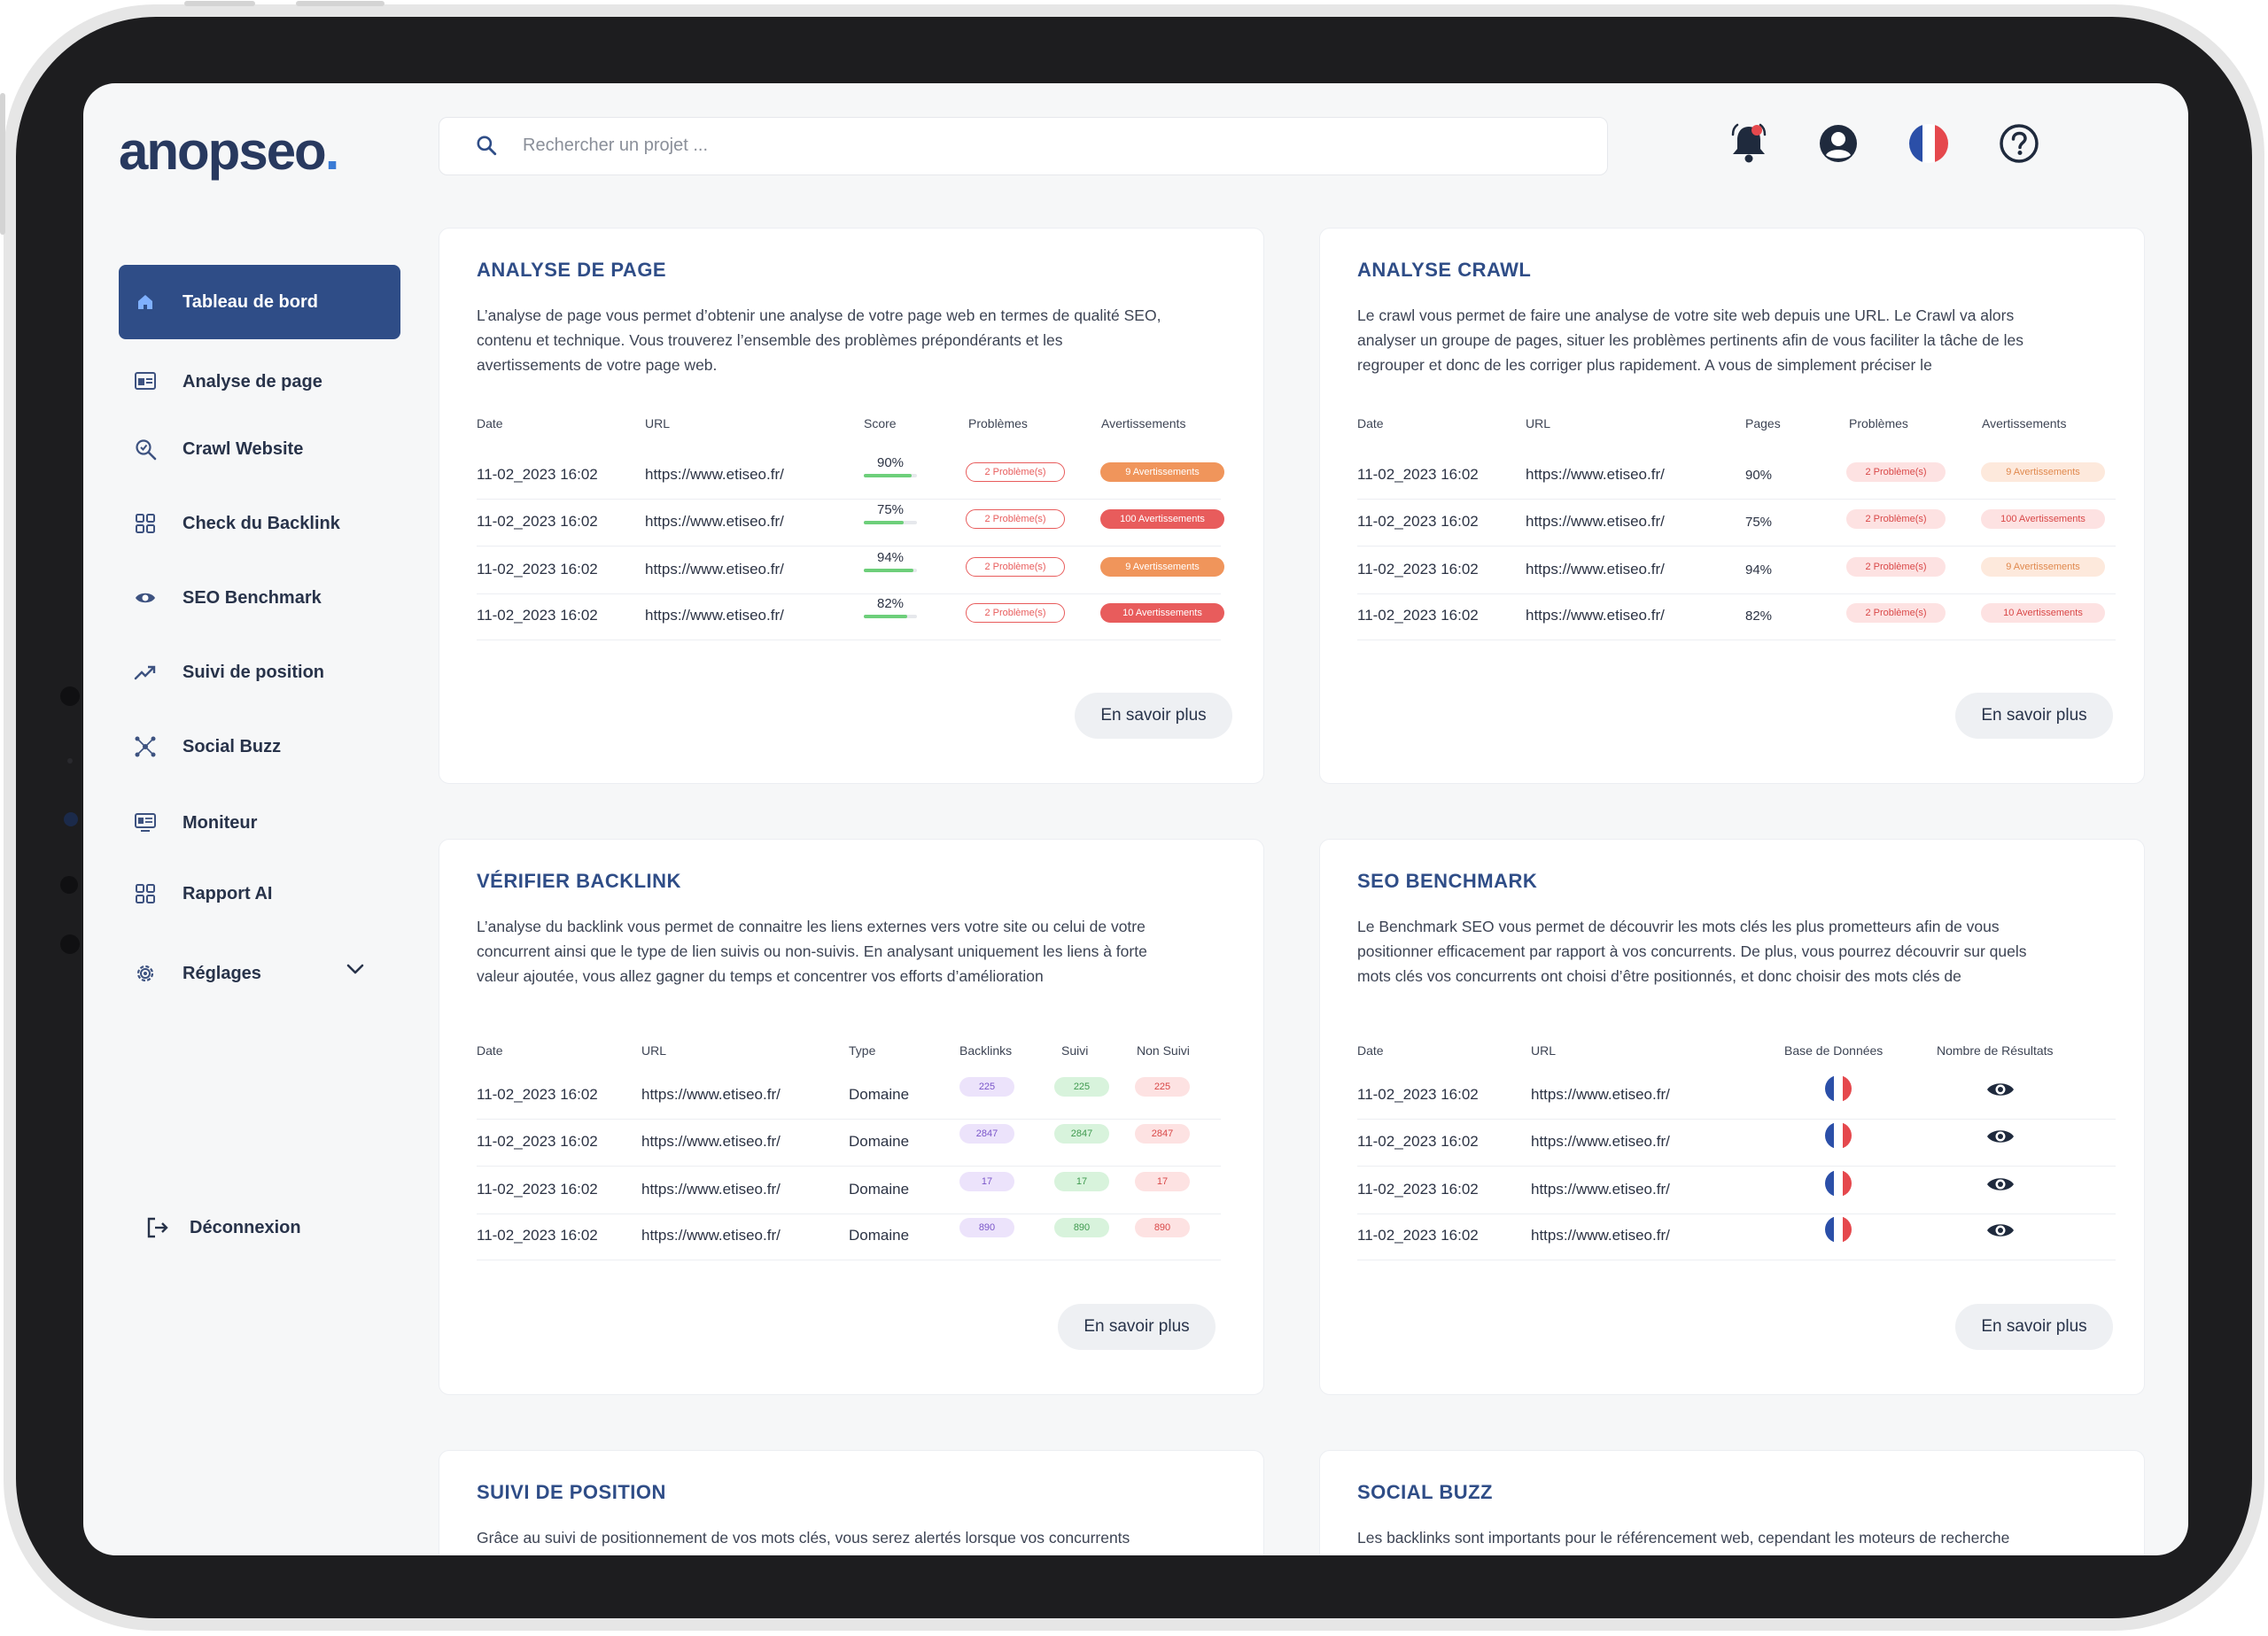 Image resolution: width=2268 pixels, height=1636 pixels. I want to click on camera, so click(71, 819).